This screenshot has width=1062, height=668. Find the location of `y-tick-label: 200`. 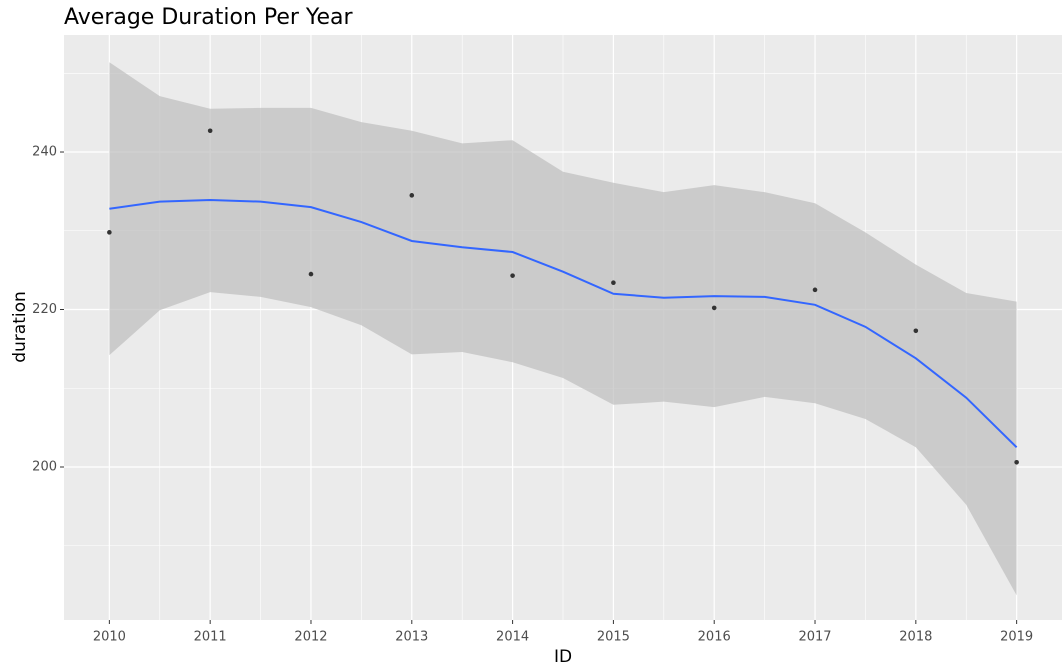

y-tick-label: 200 is located at coordinates (44, 466).